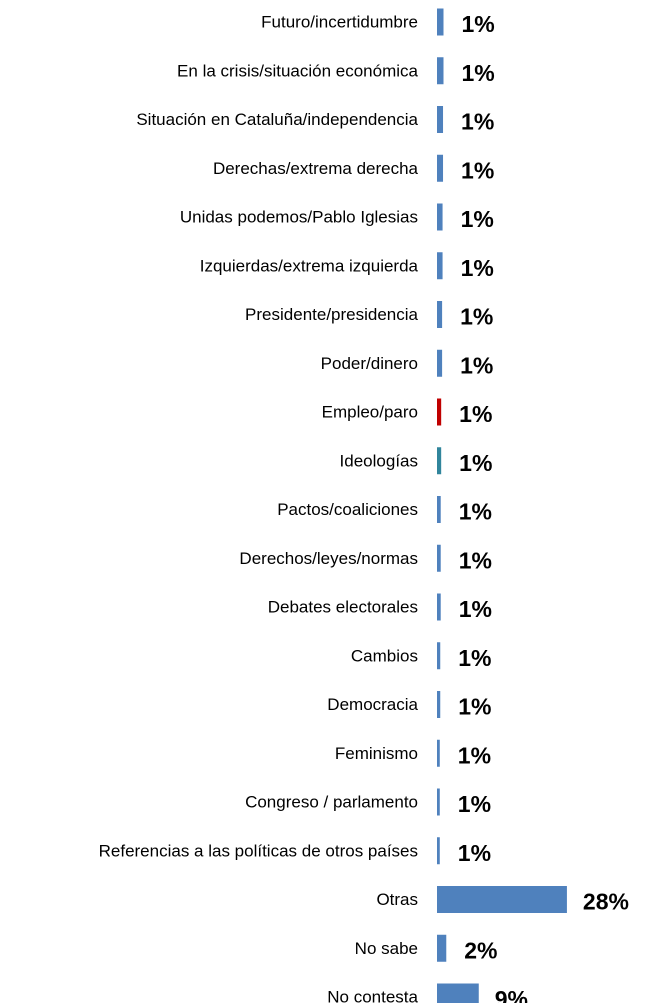  I want to click on category-label-izquierdas-extrema-izquierda: Izquierdas/extrema izquierda, so click(309, 265).